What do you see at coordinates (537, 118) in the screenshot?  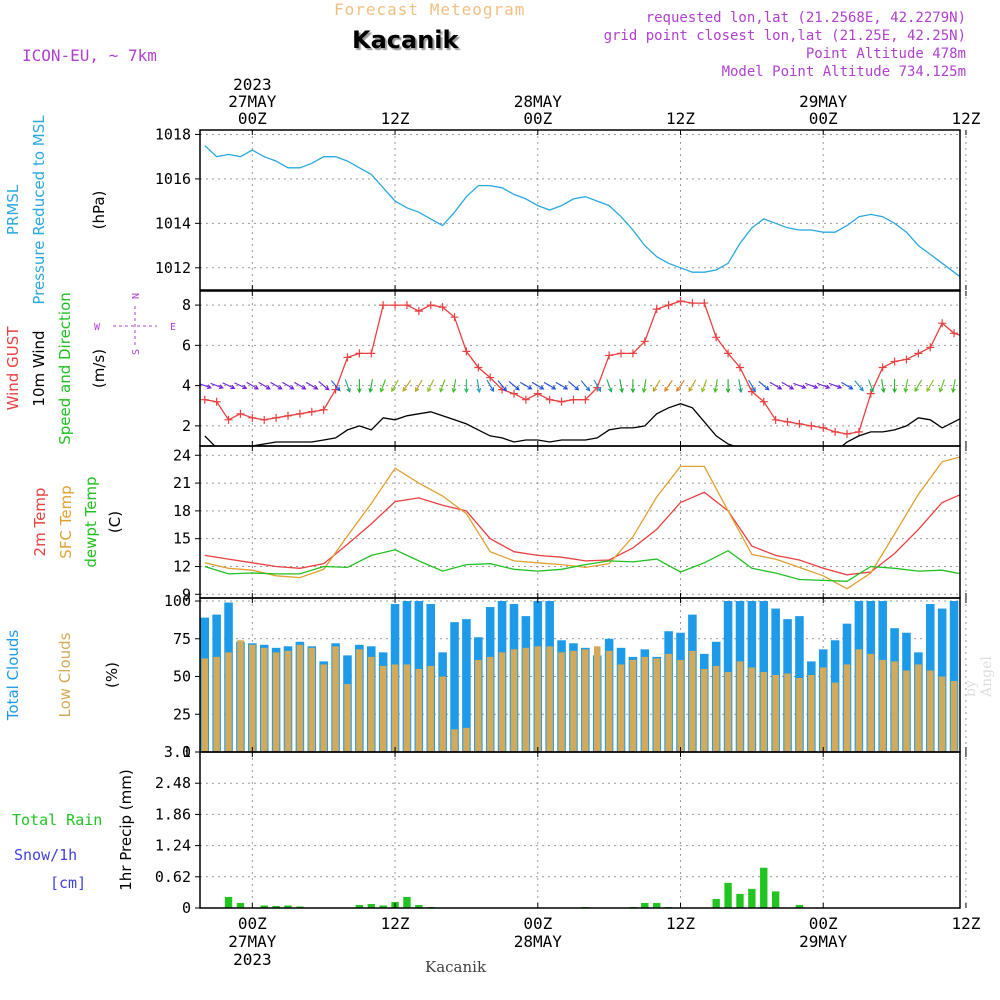 I see `time-label-top: 00Z` at bounding box center [537, 118].